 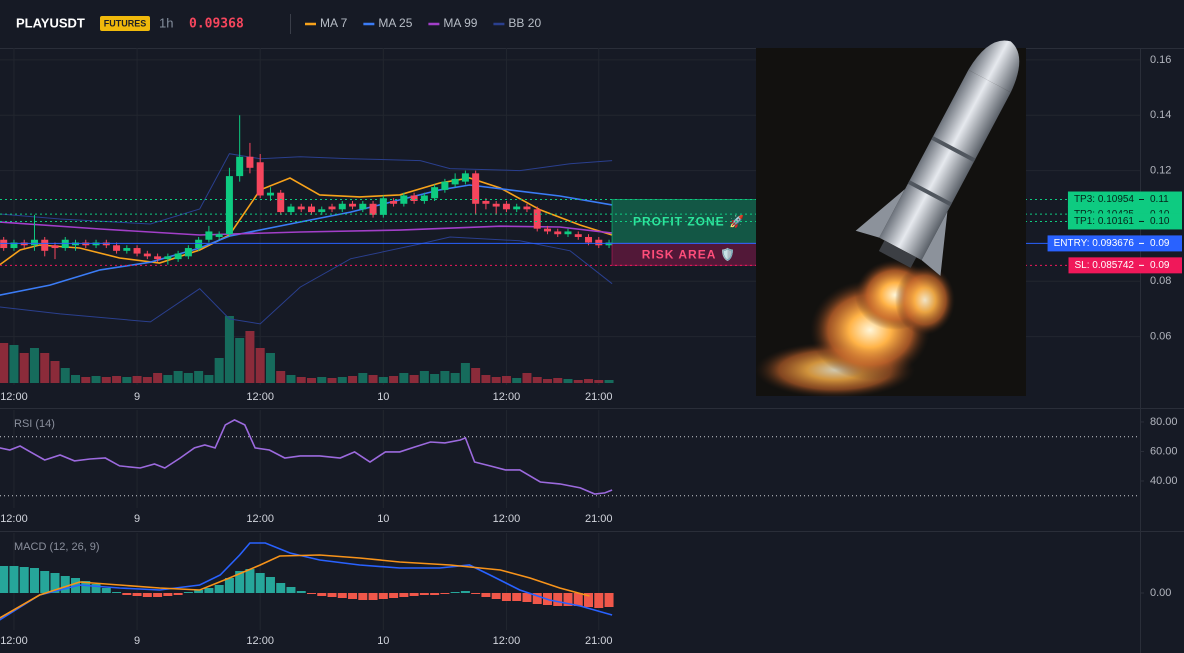 What do you see at coordinates (599, 519) in the screenshot?
I see `x-tick-label: 21:00` at bounding box center [599, 519].